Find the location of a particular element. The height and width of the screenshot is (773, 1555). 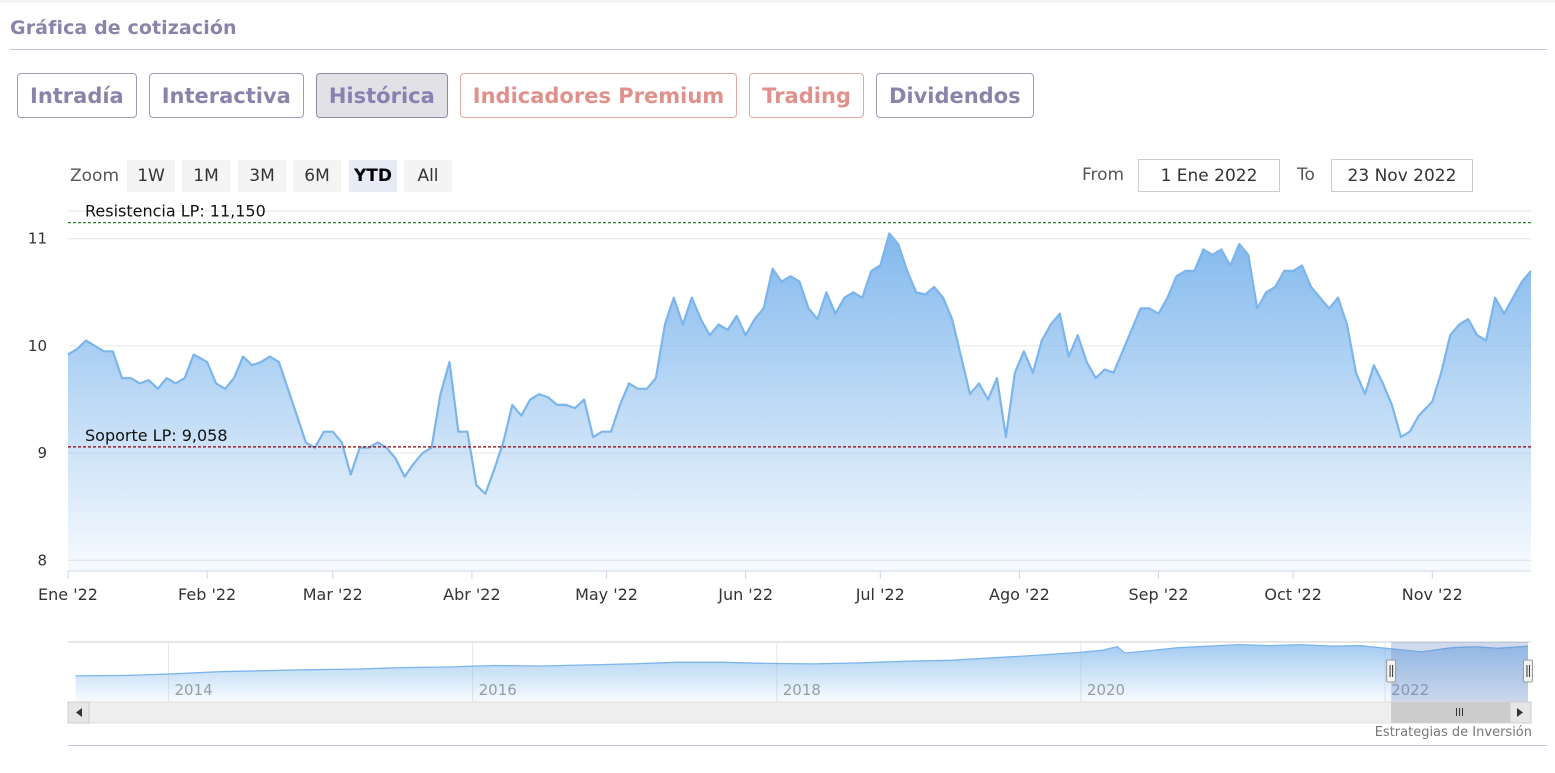

x-tick-label: Ene '22 is located at coordinates (68, 594).